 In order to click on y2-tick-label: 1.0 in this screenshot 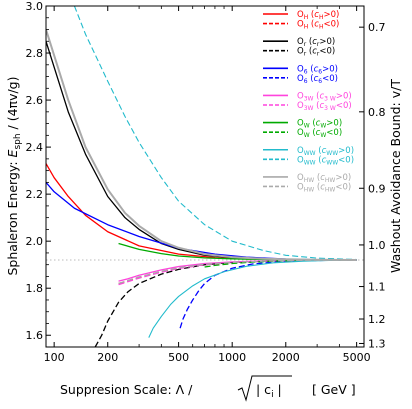, I will do `click(377, 245)`.